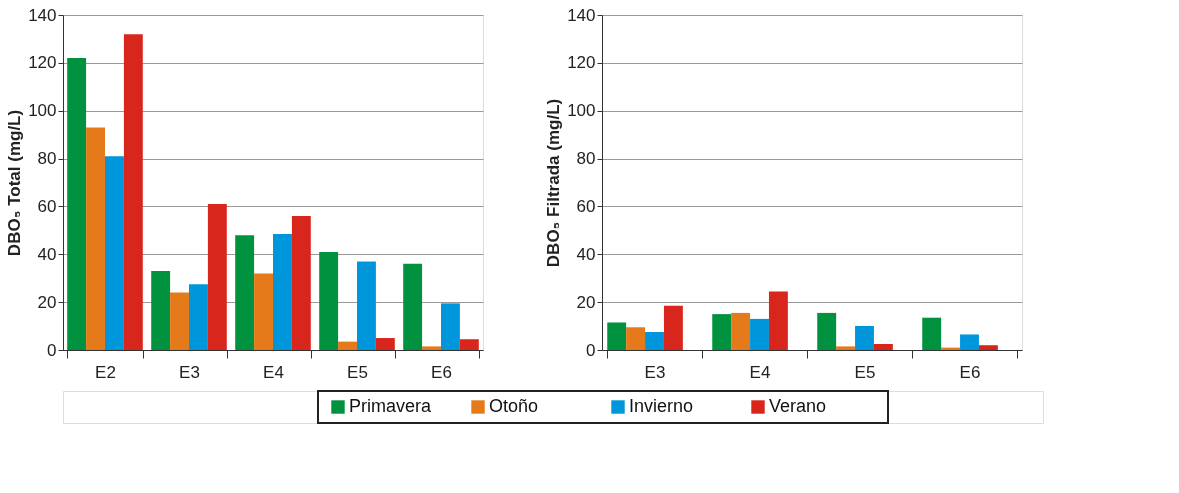 This screenshot has height=493, width=1179. What do you see at coordinates (105, 372) in the screenshot?
I see `x-tick-label: E2` at bounding box center [105, 372].